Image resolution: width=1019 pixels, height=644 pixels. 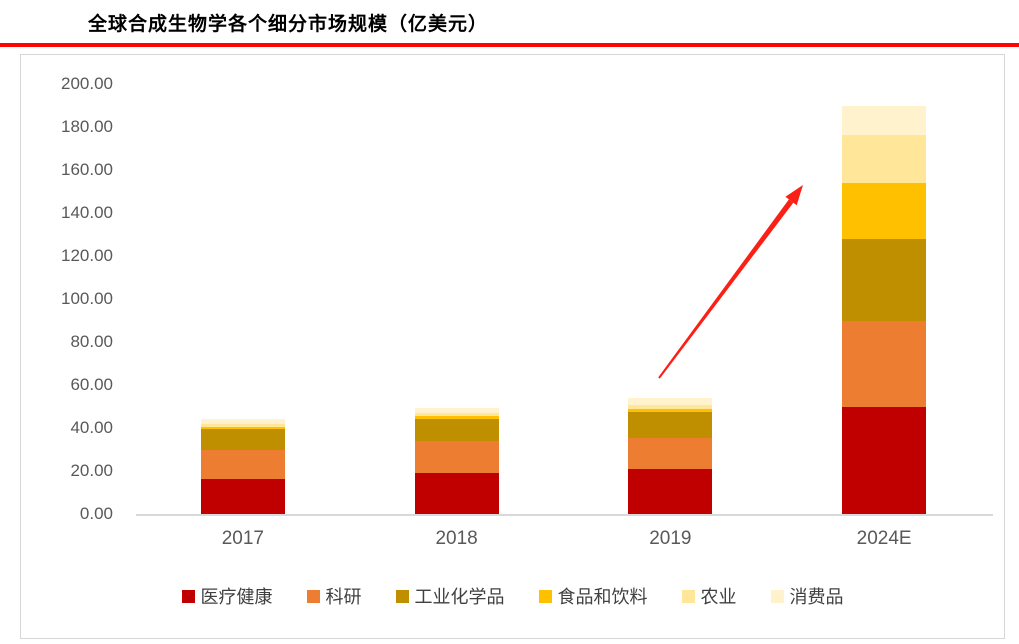 I want to click on legend-item-科研: 科研, so click(x=334, y=596).